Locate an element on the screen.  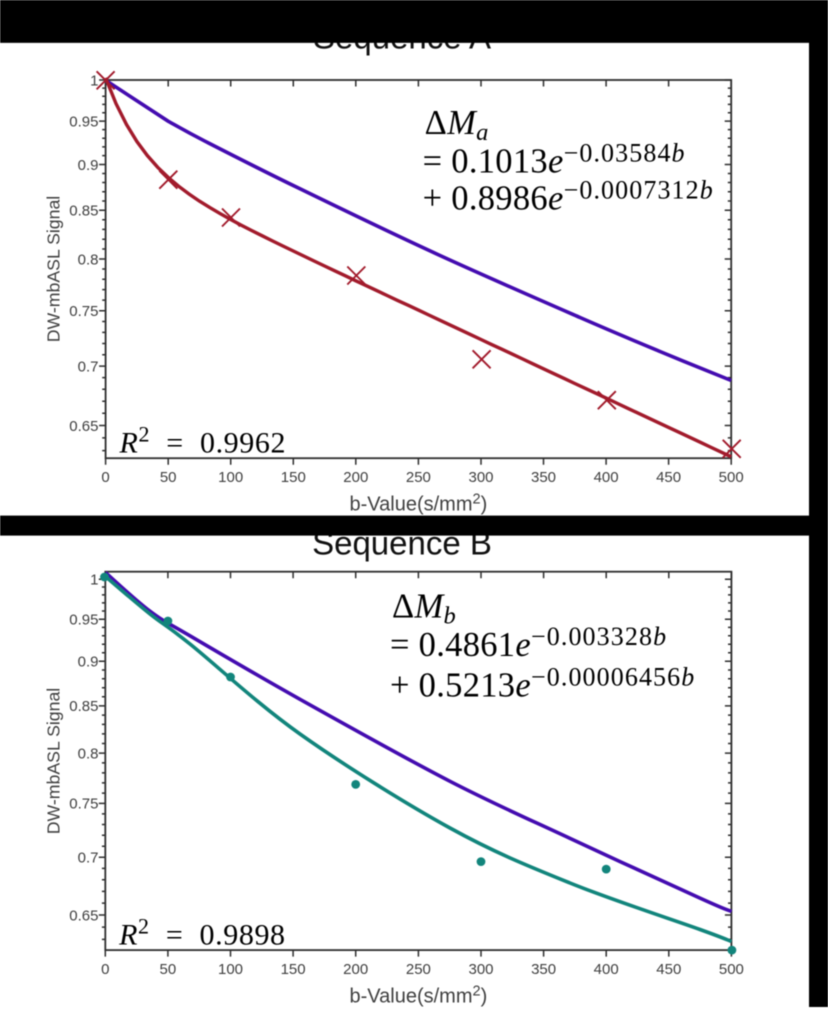
svg-text: = 0.4861e−0.003328b is located at coordinates (528, 643).